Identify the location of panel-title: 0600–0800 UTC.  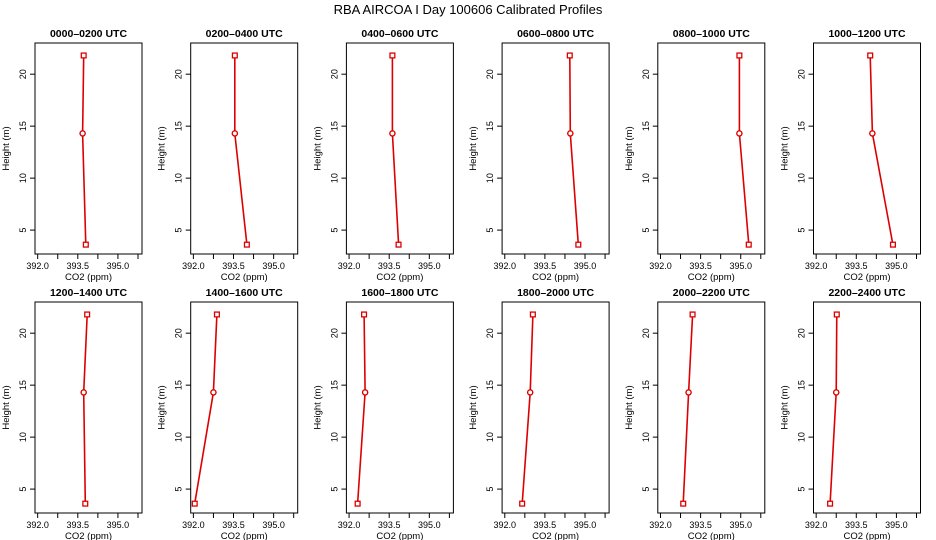
(555, 34).